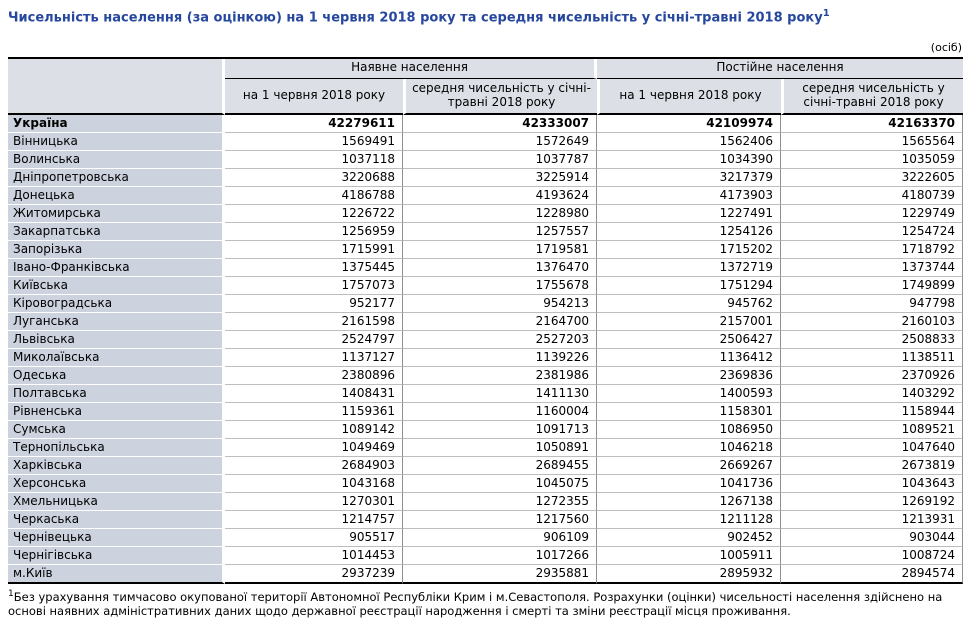 The image size is (971, 619). Describe the element at coordinates (780, 68) in the screenshot. I see `group-header-permanent: Постійне населення` at that location.